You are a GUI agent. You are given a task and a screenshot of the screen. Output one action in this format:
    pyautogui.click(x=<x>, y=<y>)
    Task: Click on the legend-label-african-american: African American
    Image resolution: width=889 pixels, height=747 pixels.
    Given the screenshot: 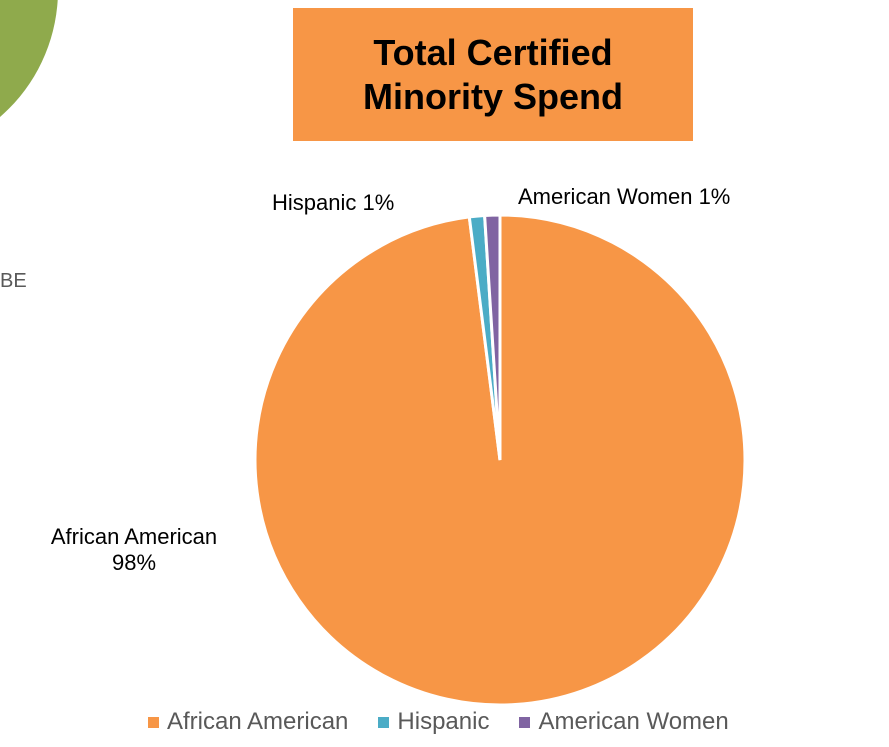 What is the action you would take?
    pyautogui.click(x=258, y=721)
    